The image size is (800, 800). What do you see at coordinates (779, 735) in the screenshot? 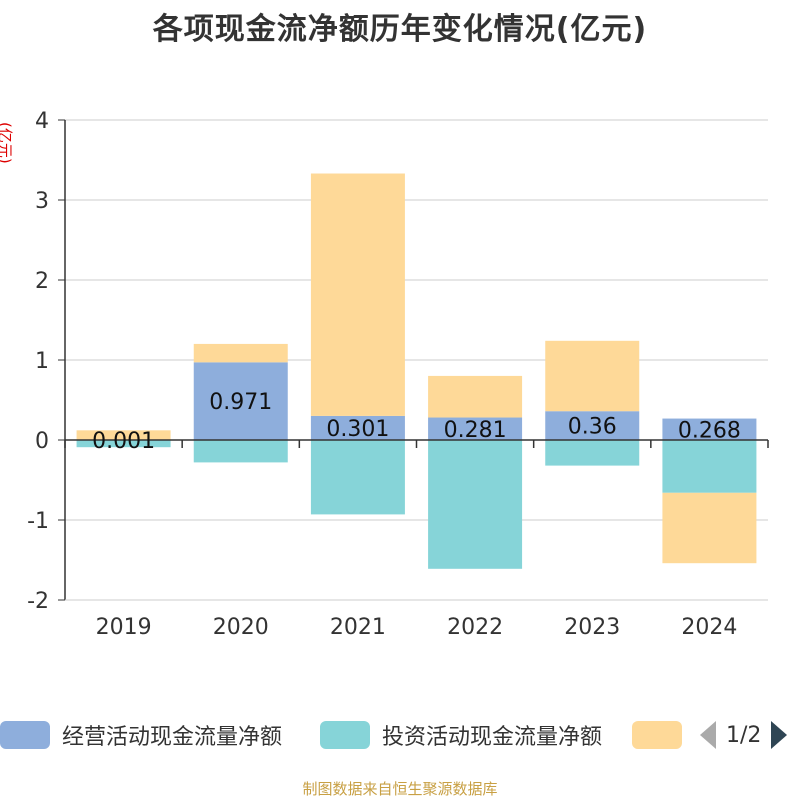
I see `triangle-right-icon` at bounding box center [779, 735].